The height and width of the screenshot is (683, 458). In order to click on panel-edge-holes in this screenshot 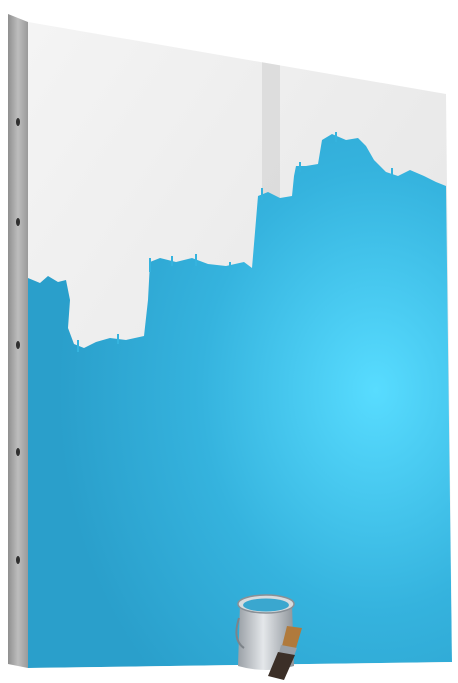, I will do `click(18, 341)`.